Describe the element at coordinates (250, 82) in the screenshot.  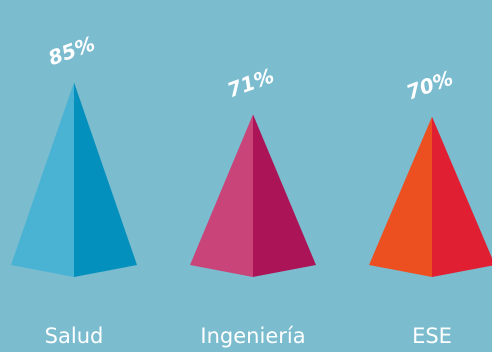
I see `value-label-ingenieria: 71%` at that location.